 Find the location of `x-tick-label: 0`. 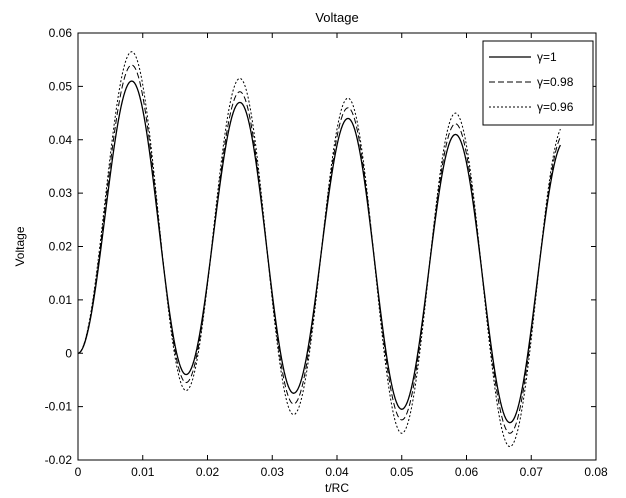

x-tick-label: 0 is located at coordinates (78, 472).